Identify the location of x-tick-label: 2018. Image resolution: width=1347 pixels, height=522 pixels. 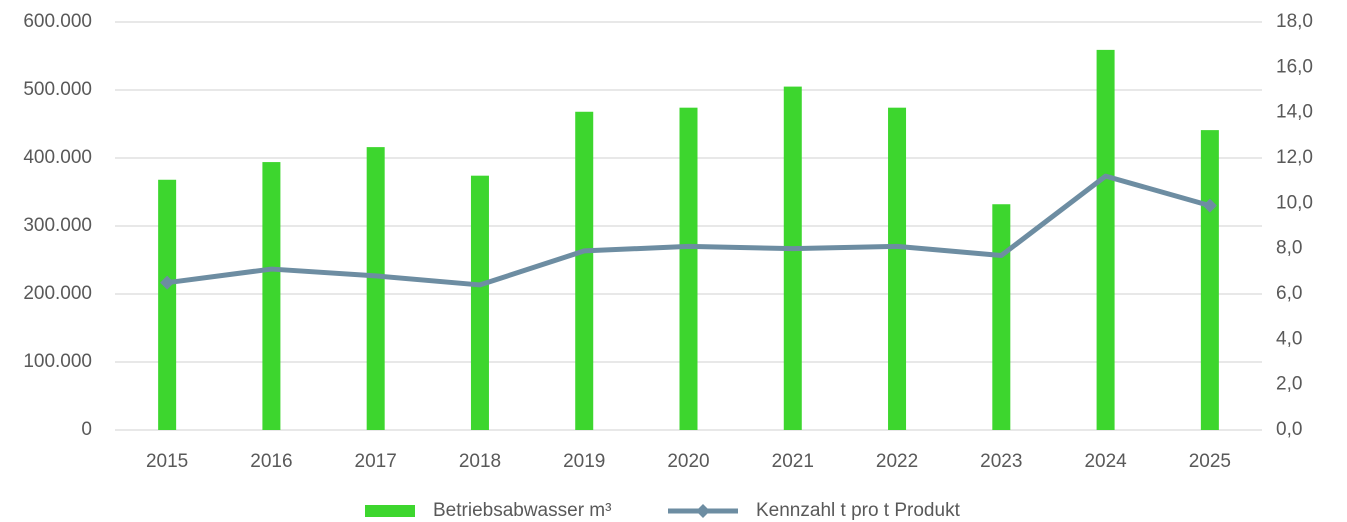
(480, 461).